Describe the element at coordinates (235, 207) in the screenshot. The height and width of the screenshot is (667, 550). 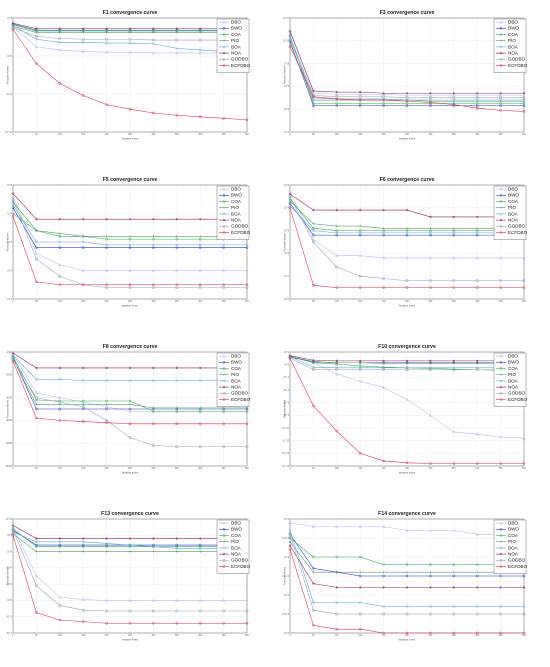
I see `legend-entry: PIO` at that location.